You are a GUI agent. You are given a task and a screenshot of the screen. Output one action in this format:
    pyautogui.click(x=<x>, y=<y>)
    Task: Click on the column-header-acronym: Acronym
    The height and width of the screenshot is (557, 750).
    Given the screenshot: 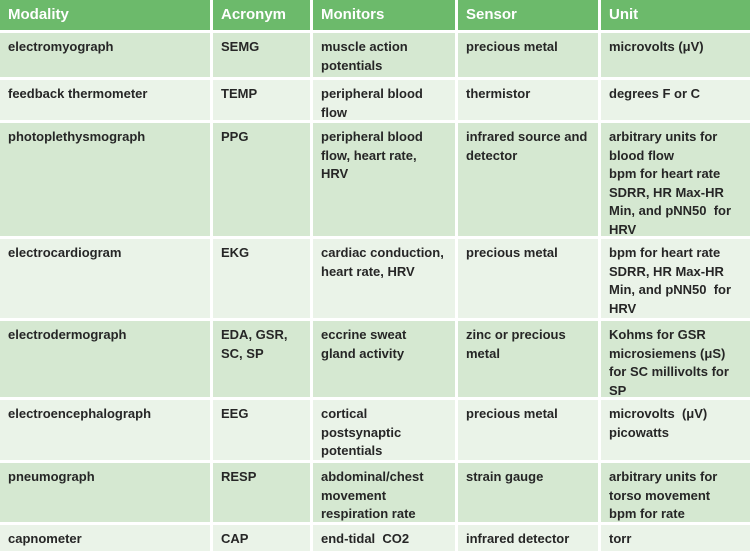 What is the action you would take?
    pyautogui.click(x=261, y=15)
    